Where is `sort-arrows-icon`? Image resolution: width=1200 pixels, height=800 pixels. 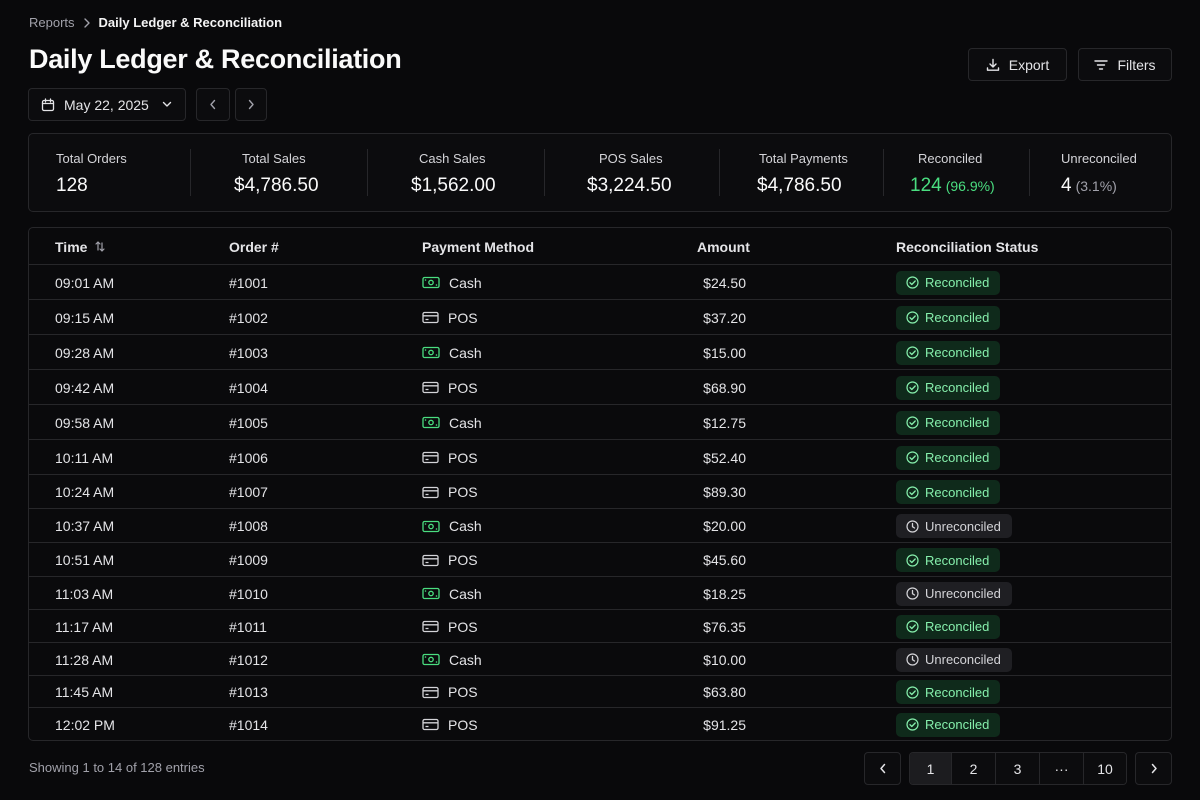 sort-arrows-icon is located at coordinates (100, 247).